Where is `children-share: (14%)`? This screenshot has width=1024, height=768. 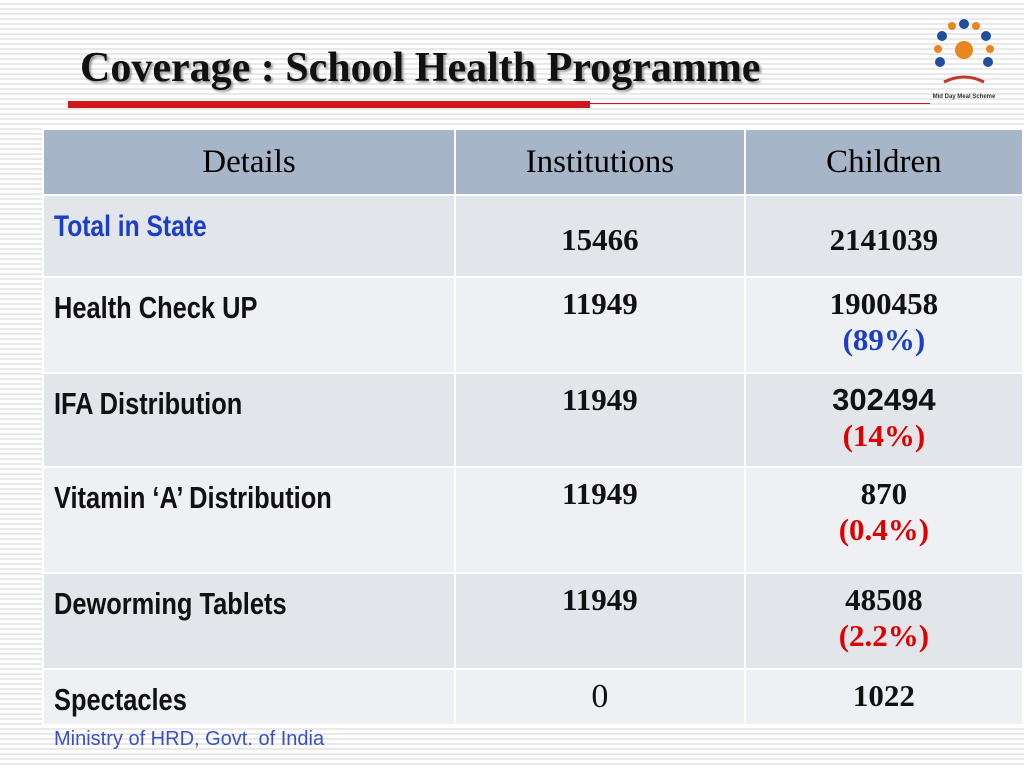
children-share: (14%) is located at coordinates (884, 435).